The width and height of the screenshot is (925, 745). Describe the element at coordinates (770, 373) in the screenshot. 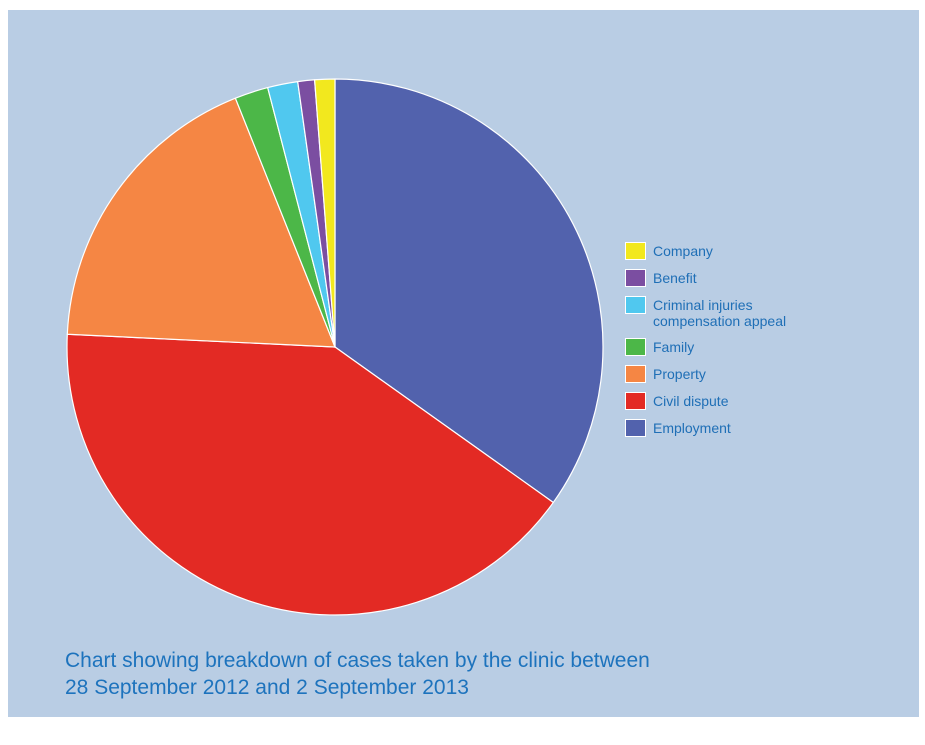

I see `legend-item-property: Property` at that location.